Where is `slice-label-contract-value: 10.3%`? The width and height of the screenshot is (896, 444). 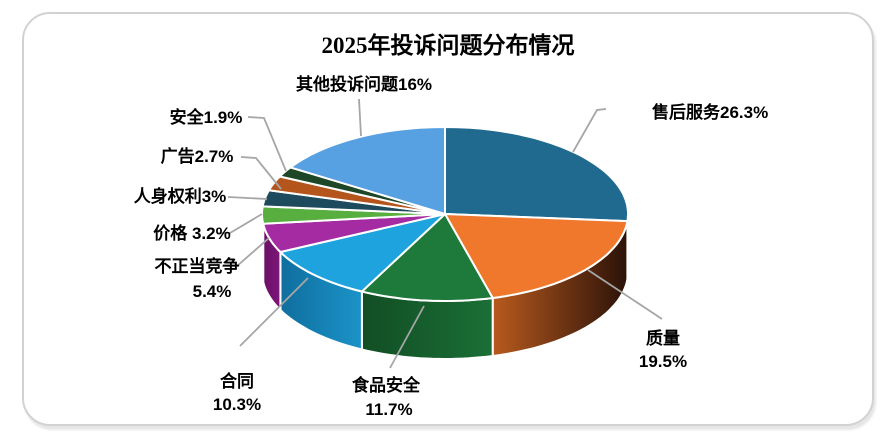
slice-label-contract-value: 10.3% is located at coordinates (237, 404).